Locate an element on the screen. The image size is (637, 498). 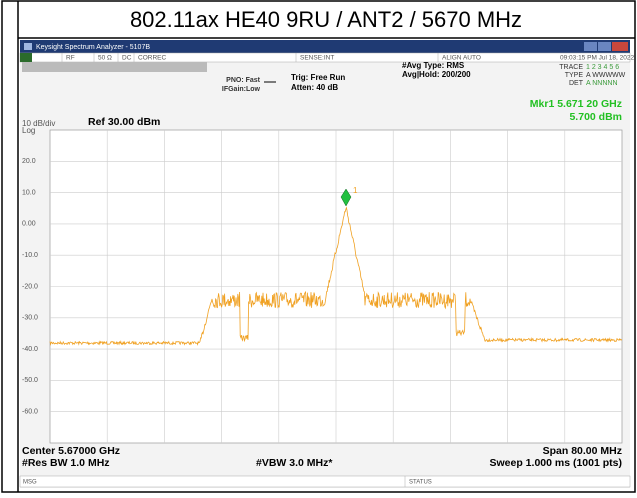
y-tick-label: 20.0 is located at coordinates (29, 161).